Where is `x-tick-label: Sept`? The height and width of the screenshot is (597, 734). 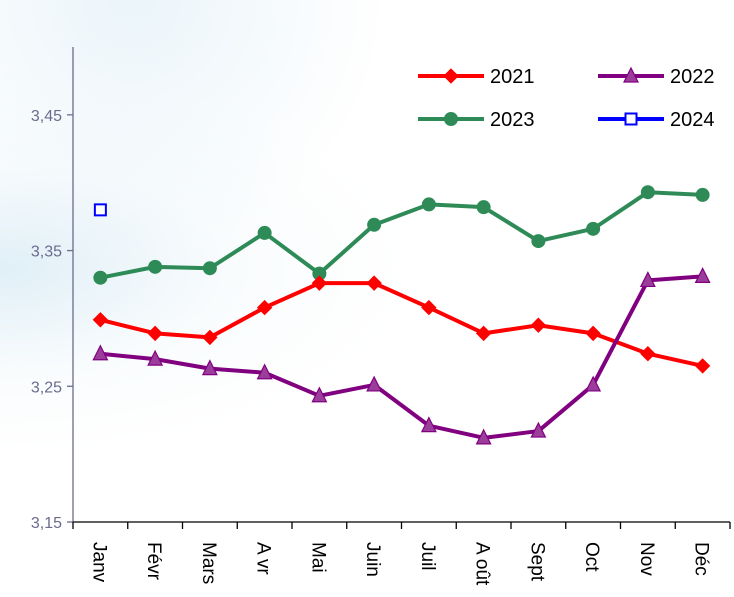 x-tick-label: Sept is located at coordinates (536, 562).